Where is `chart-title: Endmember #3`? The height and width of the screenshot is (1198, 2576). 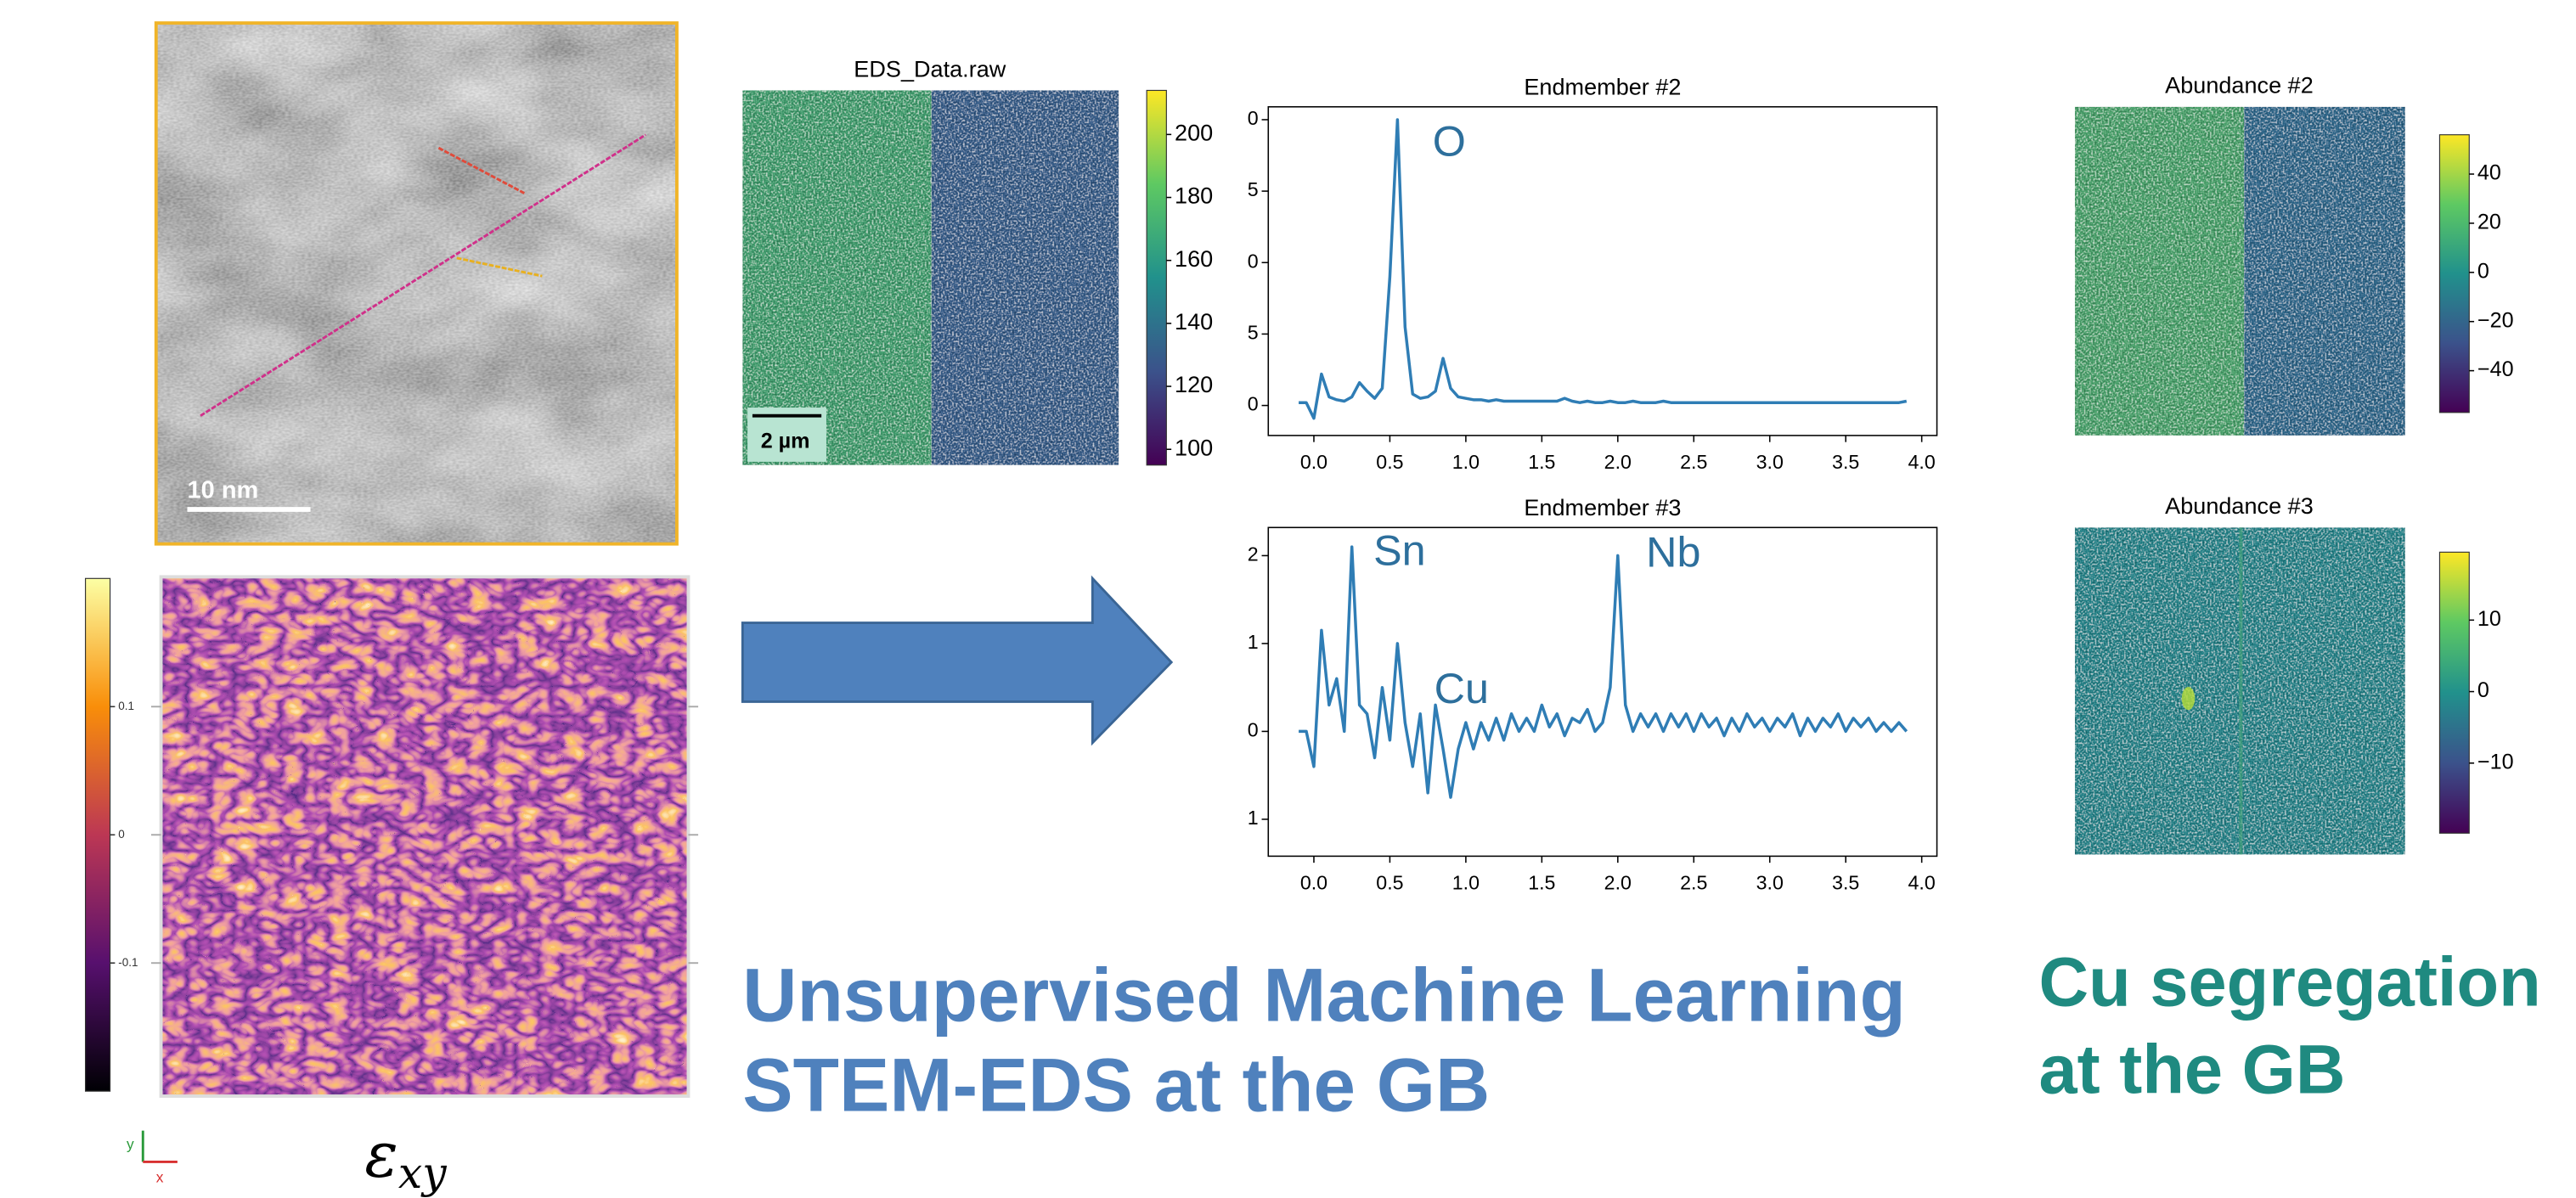 chart-title: Endmember #3 is located at coordinates (1602, 507).